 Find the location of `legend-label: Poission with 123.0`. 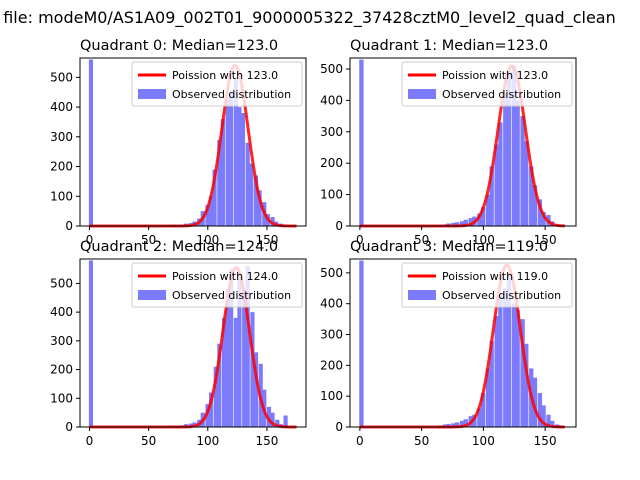

legend-label: Poission with 123.0 is located at coordinates (225, 75).